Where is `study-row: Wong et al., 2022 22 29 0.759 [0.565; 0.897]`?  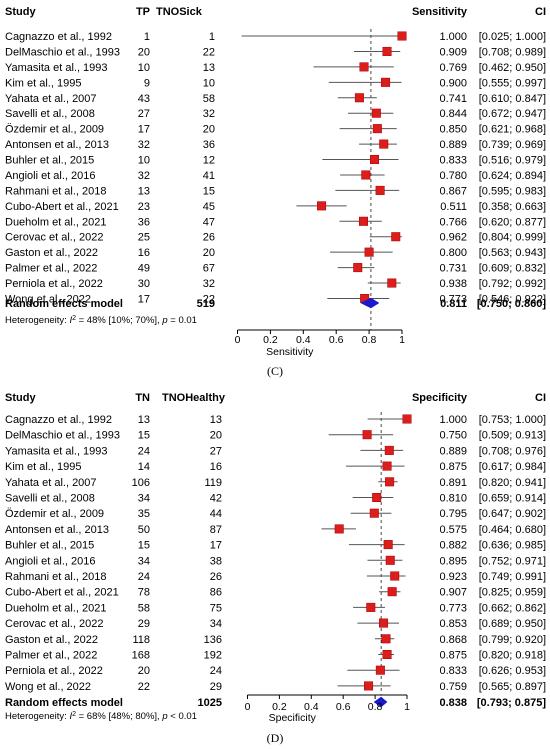 study-row: Wong et al., 2022 22 29 0.759 [0.565; 0.897] is located at coordinates (275, 687).